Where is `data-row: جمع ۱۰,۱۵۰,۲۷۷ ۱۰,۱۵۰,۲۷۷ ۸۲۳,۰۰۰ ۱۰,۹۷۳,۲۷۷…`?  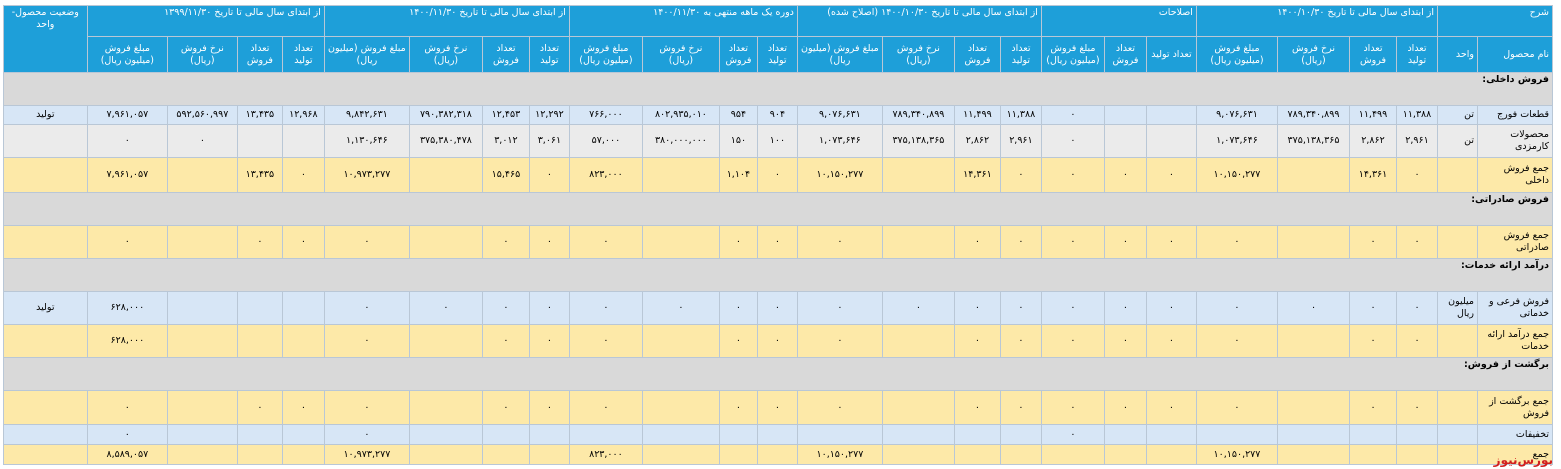 data-row: جمع ۱۰,۱۵۰,۲۷۷ ۱۰,۱۵۰,۲۷۷ ۸۲۳,۰۰۰ ۱۰,۹۷۳,۲۷۷… is located at coordinates (777, 454).